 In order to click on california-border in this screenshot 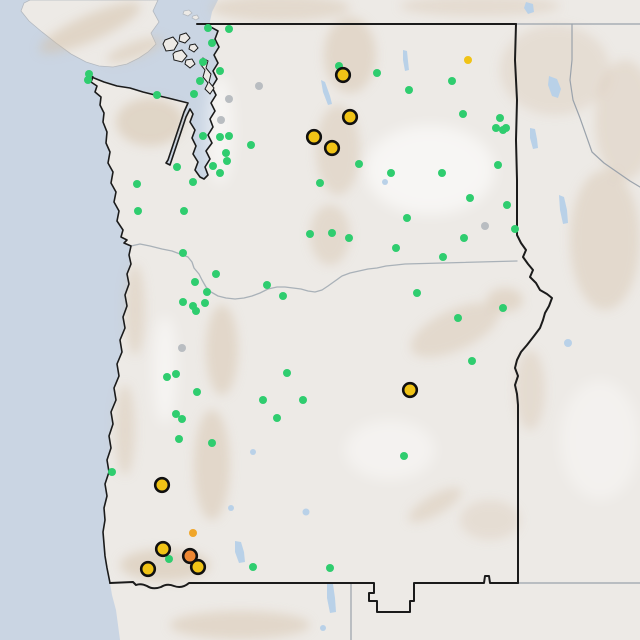, I will do `click(314, 594)`.